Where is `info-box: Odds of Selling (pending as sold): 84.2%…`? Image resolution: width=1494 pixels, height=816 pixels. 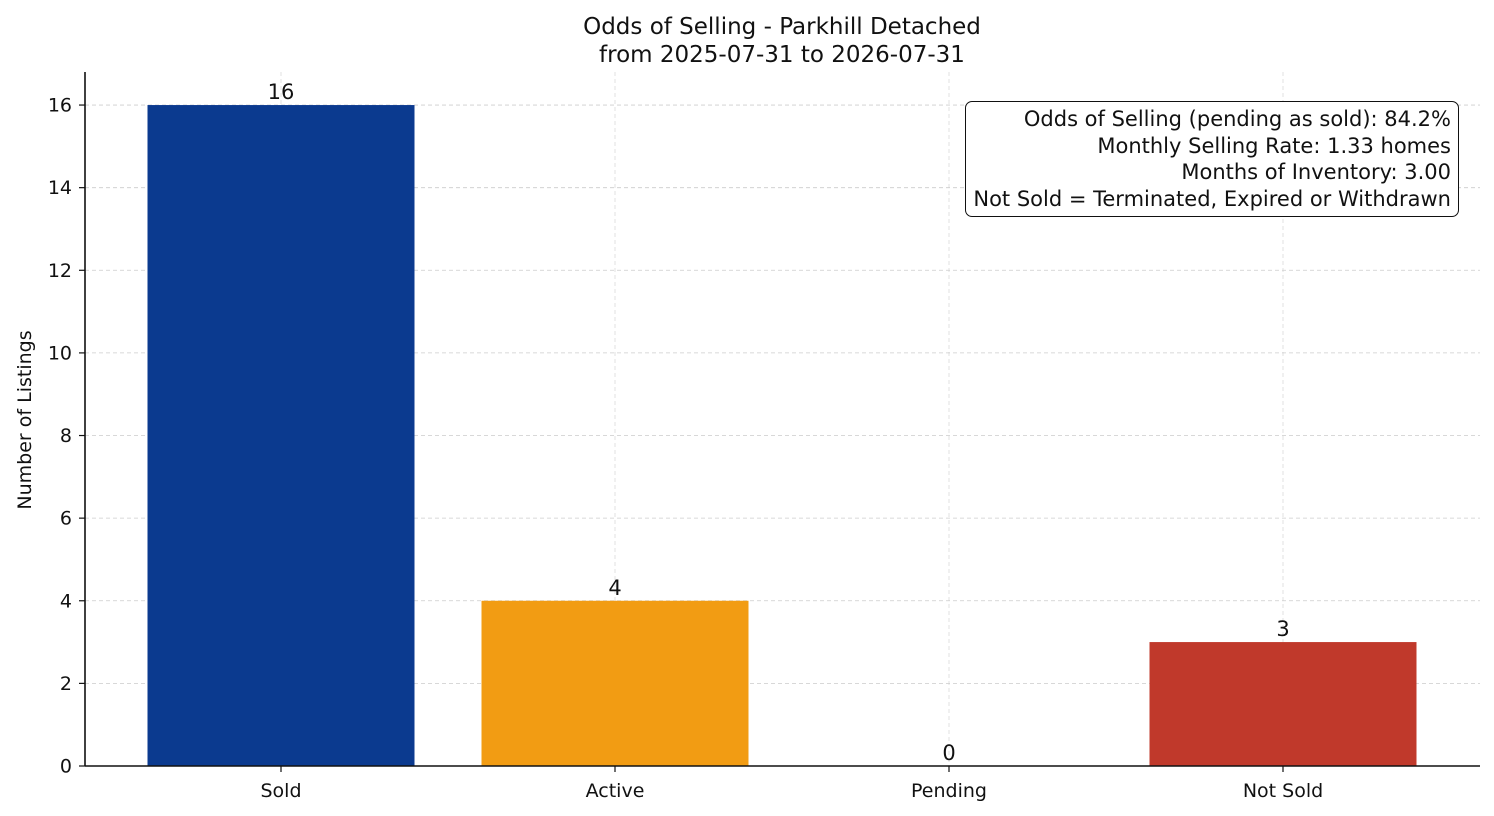
info-box: Odds of Selling (pending as sold): 84.2%… is located at coordinates (1212, 159).